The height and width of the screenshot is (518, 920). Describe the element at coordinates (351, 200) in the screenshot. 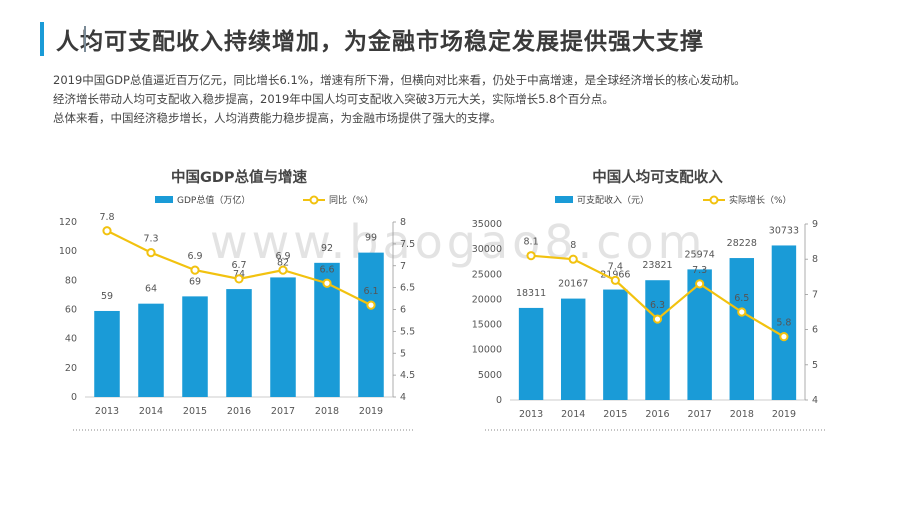

I see `gdp-legend-line-label: 同比（%）` at that location.